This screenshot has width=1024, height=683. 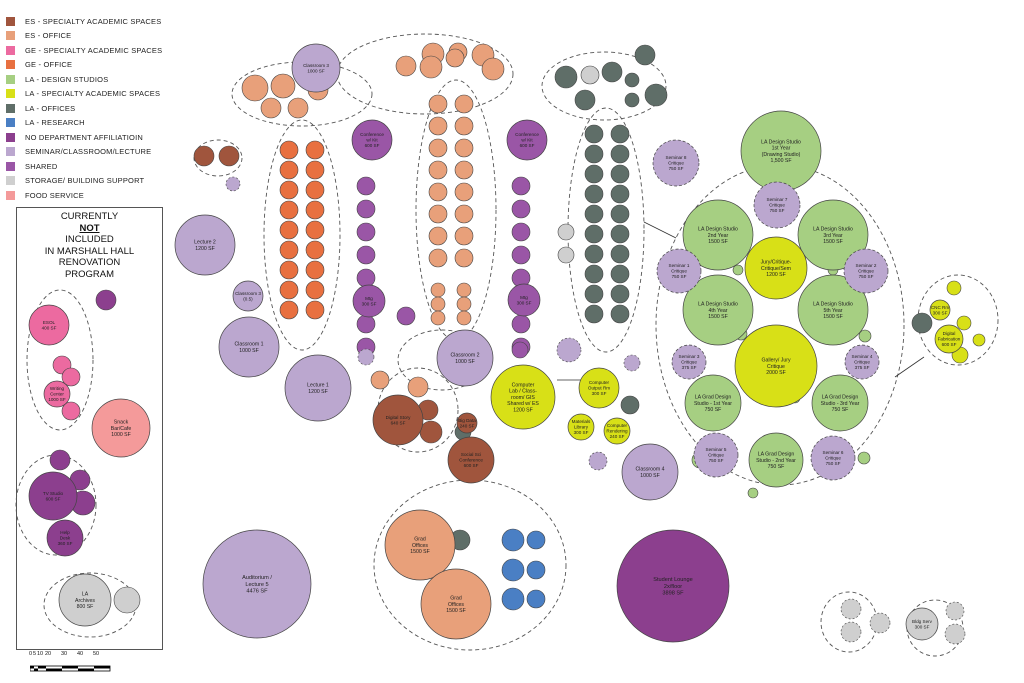 What do you see at coordinates (85, 601) in the screenshot?
I see `space-label: LA Archives 800 SF` at bounding box center [85, 601].